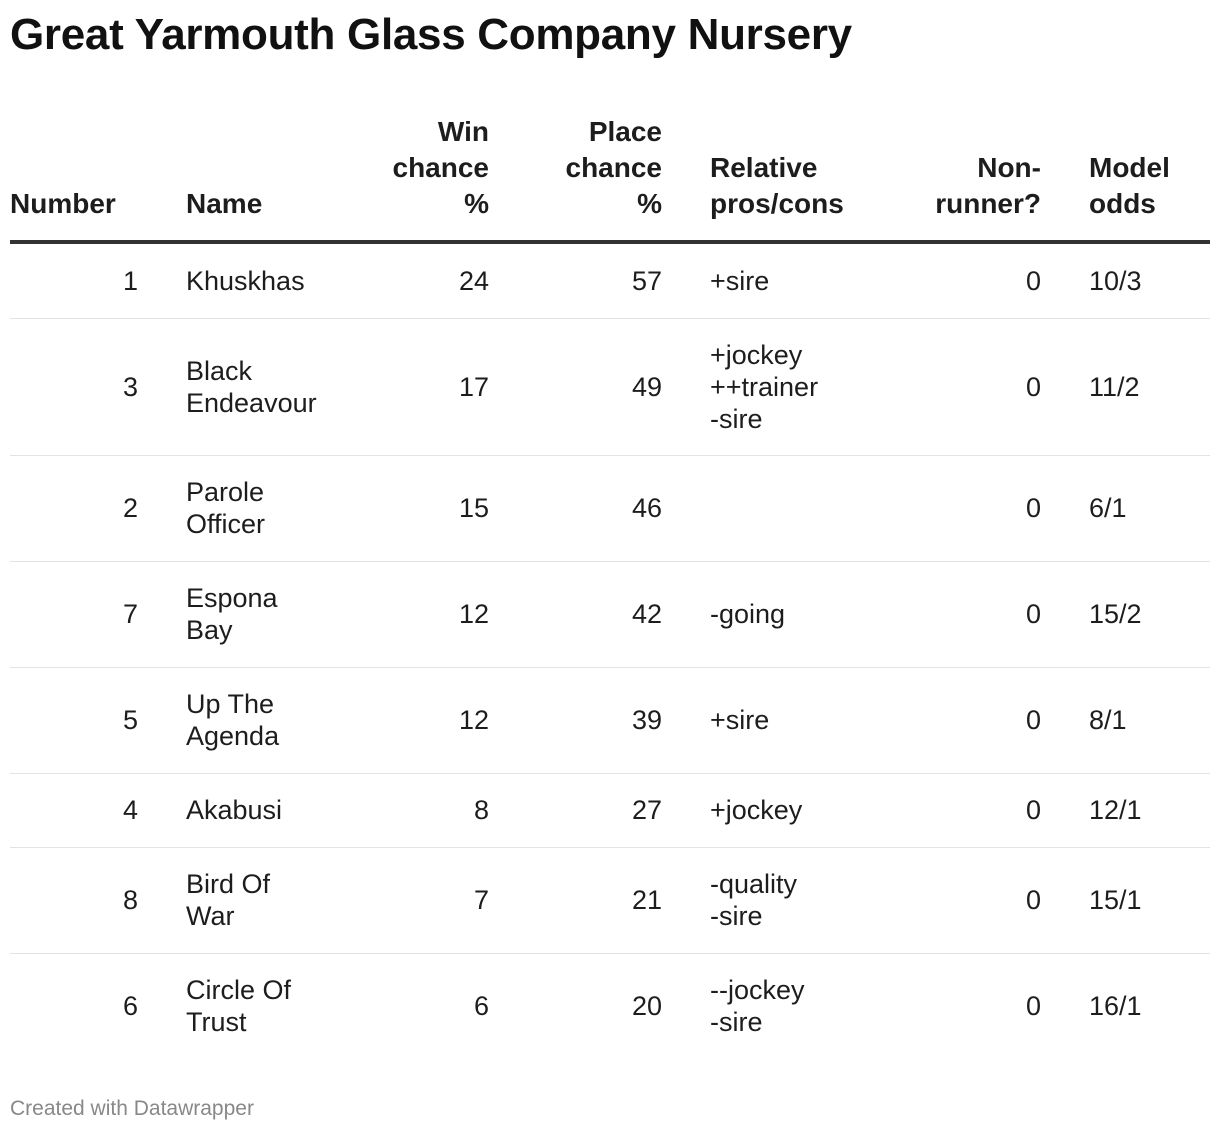 This screenshot has height=1134, width=1220. Describe the element at coordinates (1149, 900) in the screenshot. I see `cell-odds: 15/1` at that location.